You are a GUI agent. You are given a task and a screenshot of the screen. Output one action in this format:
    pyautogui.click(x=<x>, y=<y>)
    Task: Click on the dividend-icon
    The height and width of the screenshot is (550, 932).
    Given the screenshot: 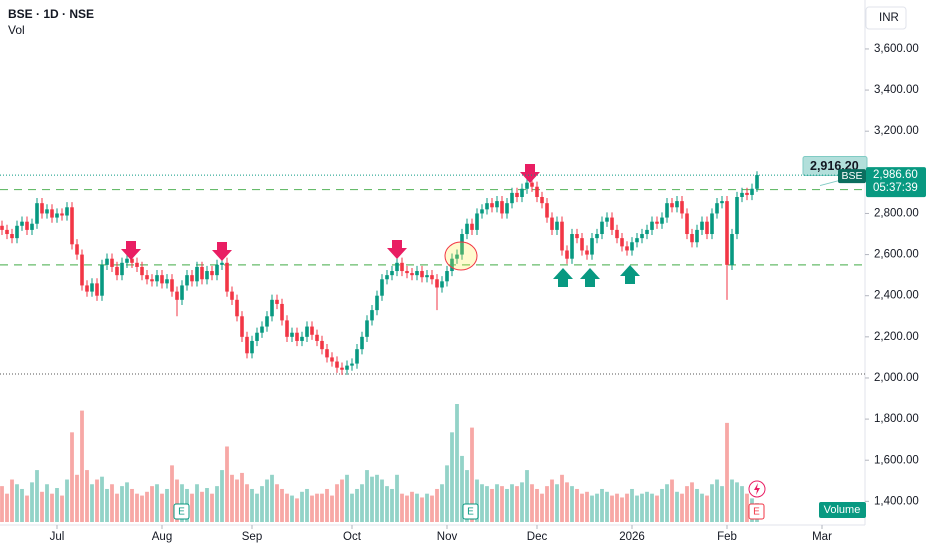 What is the action you would take?
    pyautogui.click(x=757, y=489)
    